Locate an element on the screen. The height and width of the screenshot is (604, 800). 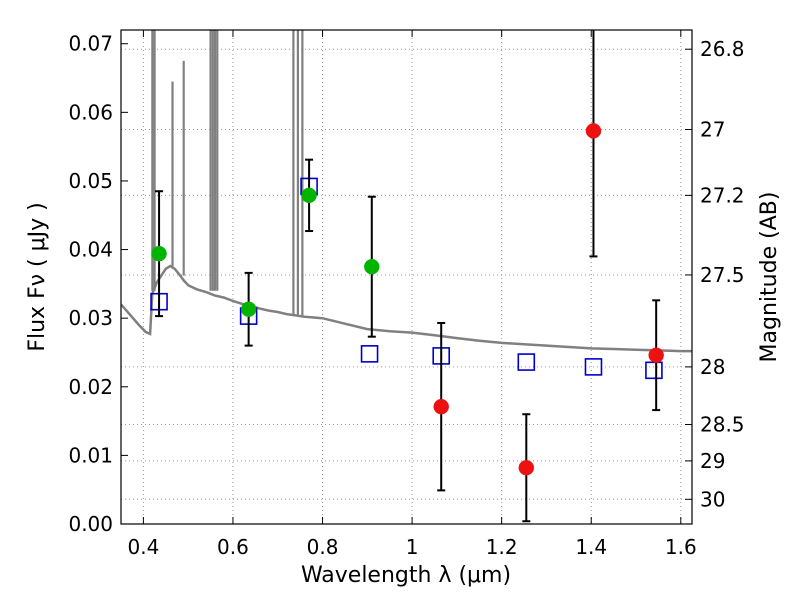
x-tick-label: 0.4 is located at coordinates (143, 547).